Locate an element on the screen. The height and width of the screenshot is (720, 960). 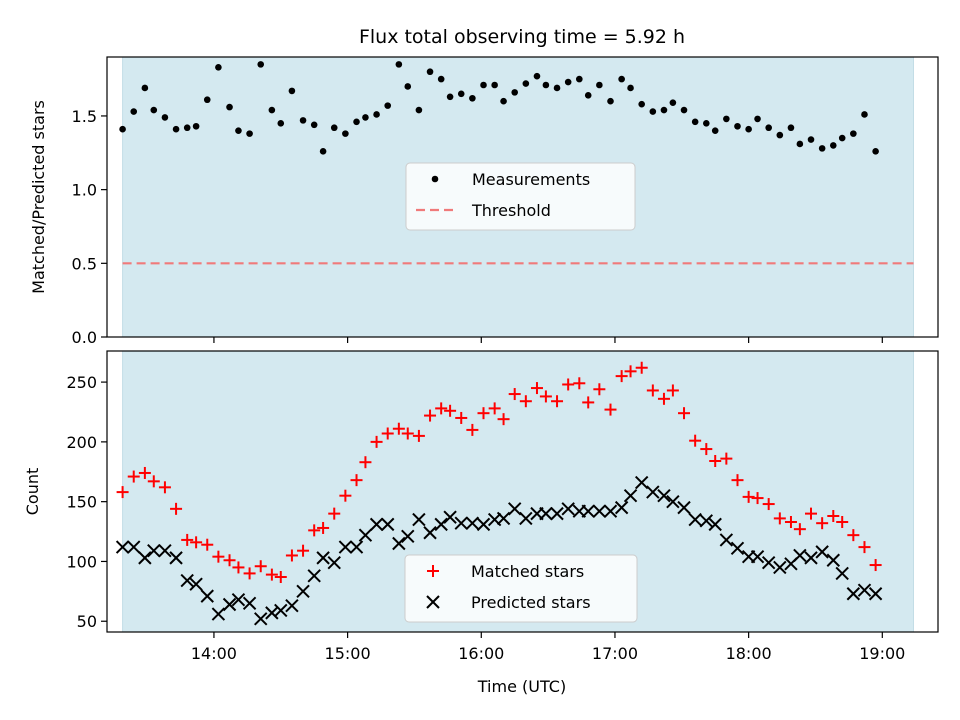
legend: Matched stars Predicted stars is located at coordinates (521, 588).